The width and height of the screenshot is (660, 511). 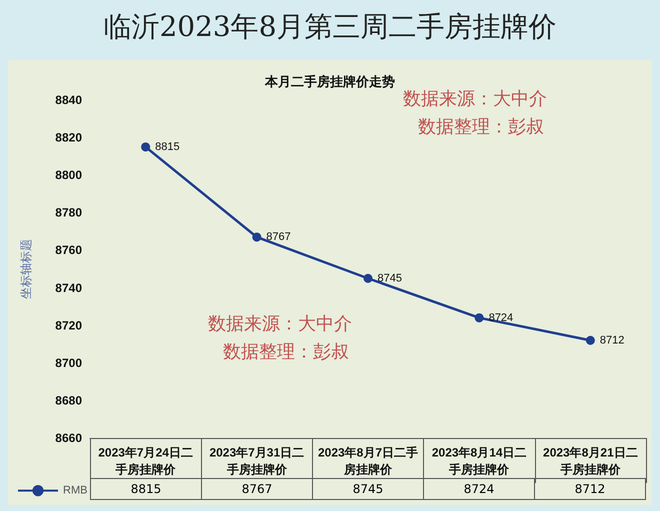 What do you see at coordinates (75, 490) in the screenshot?
I see `legend-label: RMB` at bounding box center [75, 490].